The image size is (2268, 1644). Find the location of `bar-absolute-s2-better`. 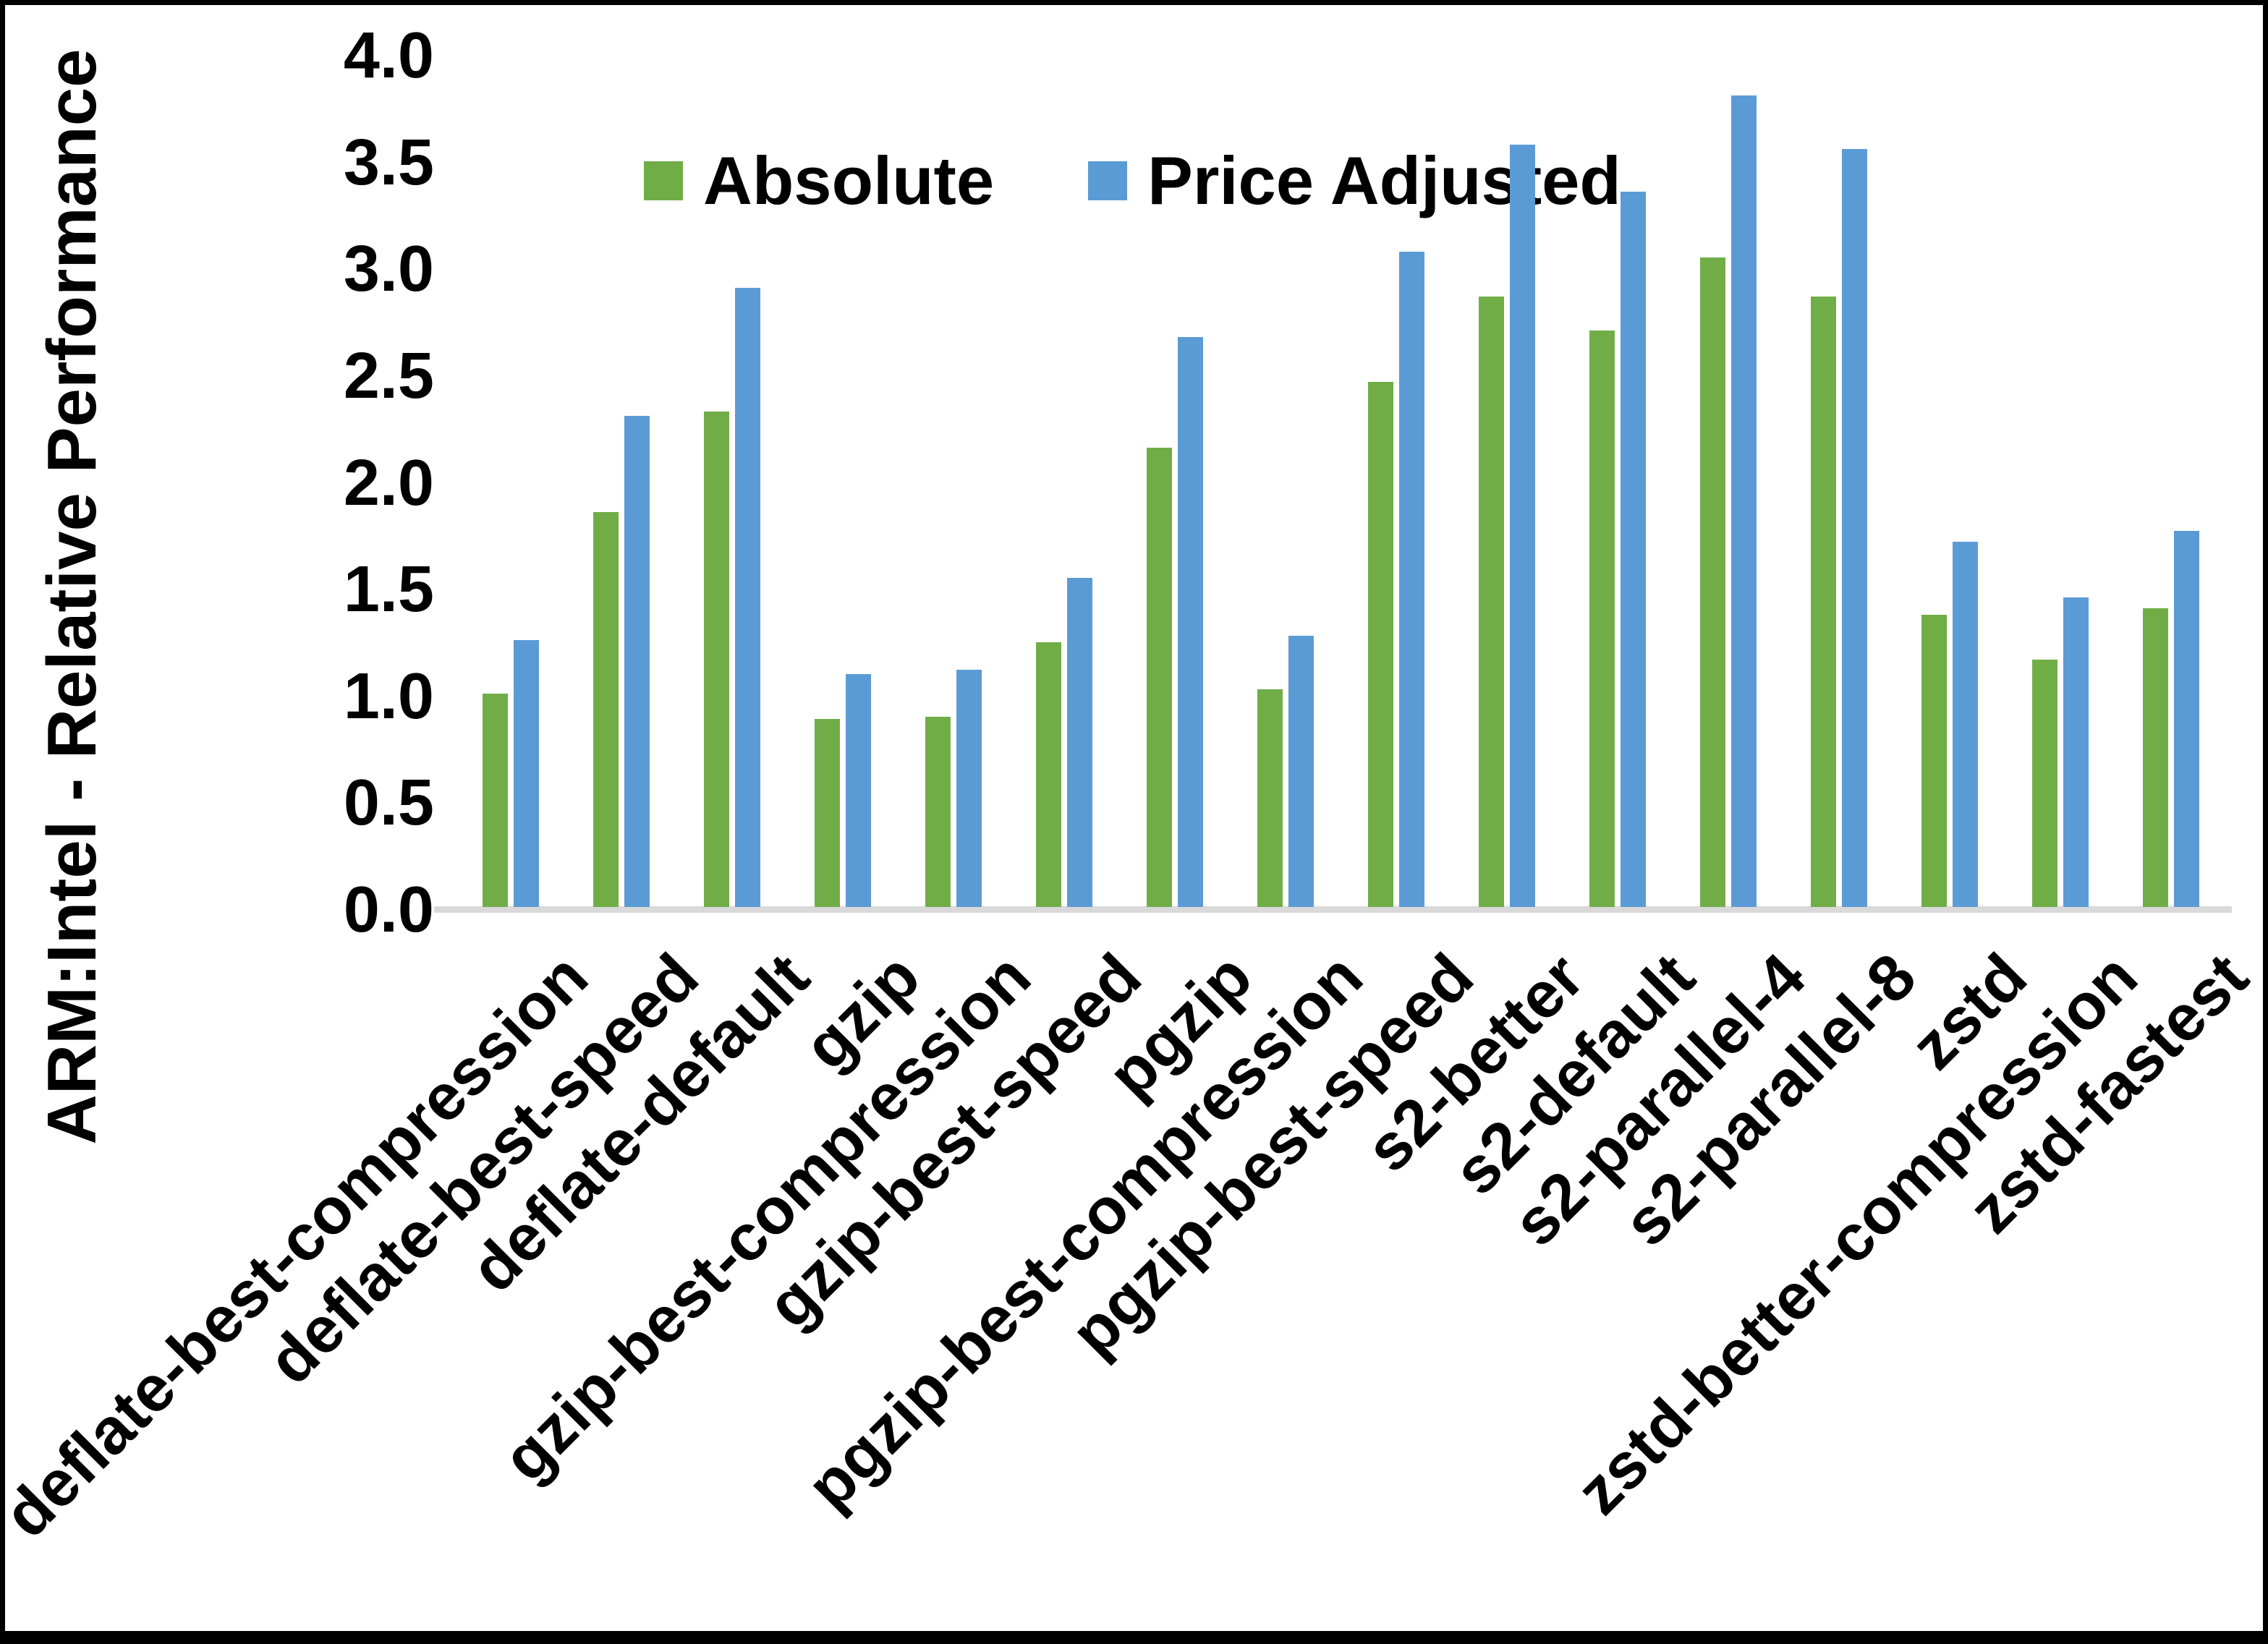

bar-absolute-s2-better is located at coordinates (1491, 602).